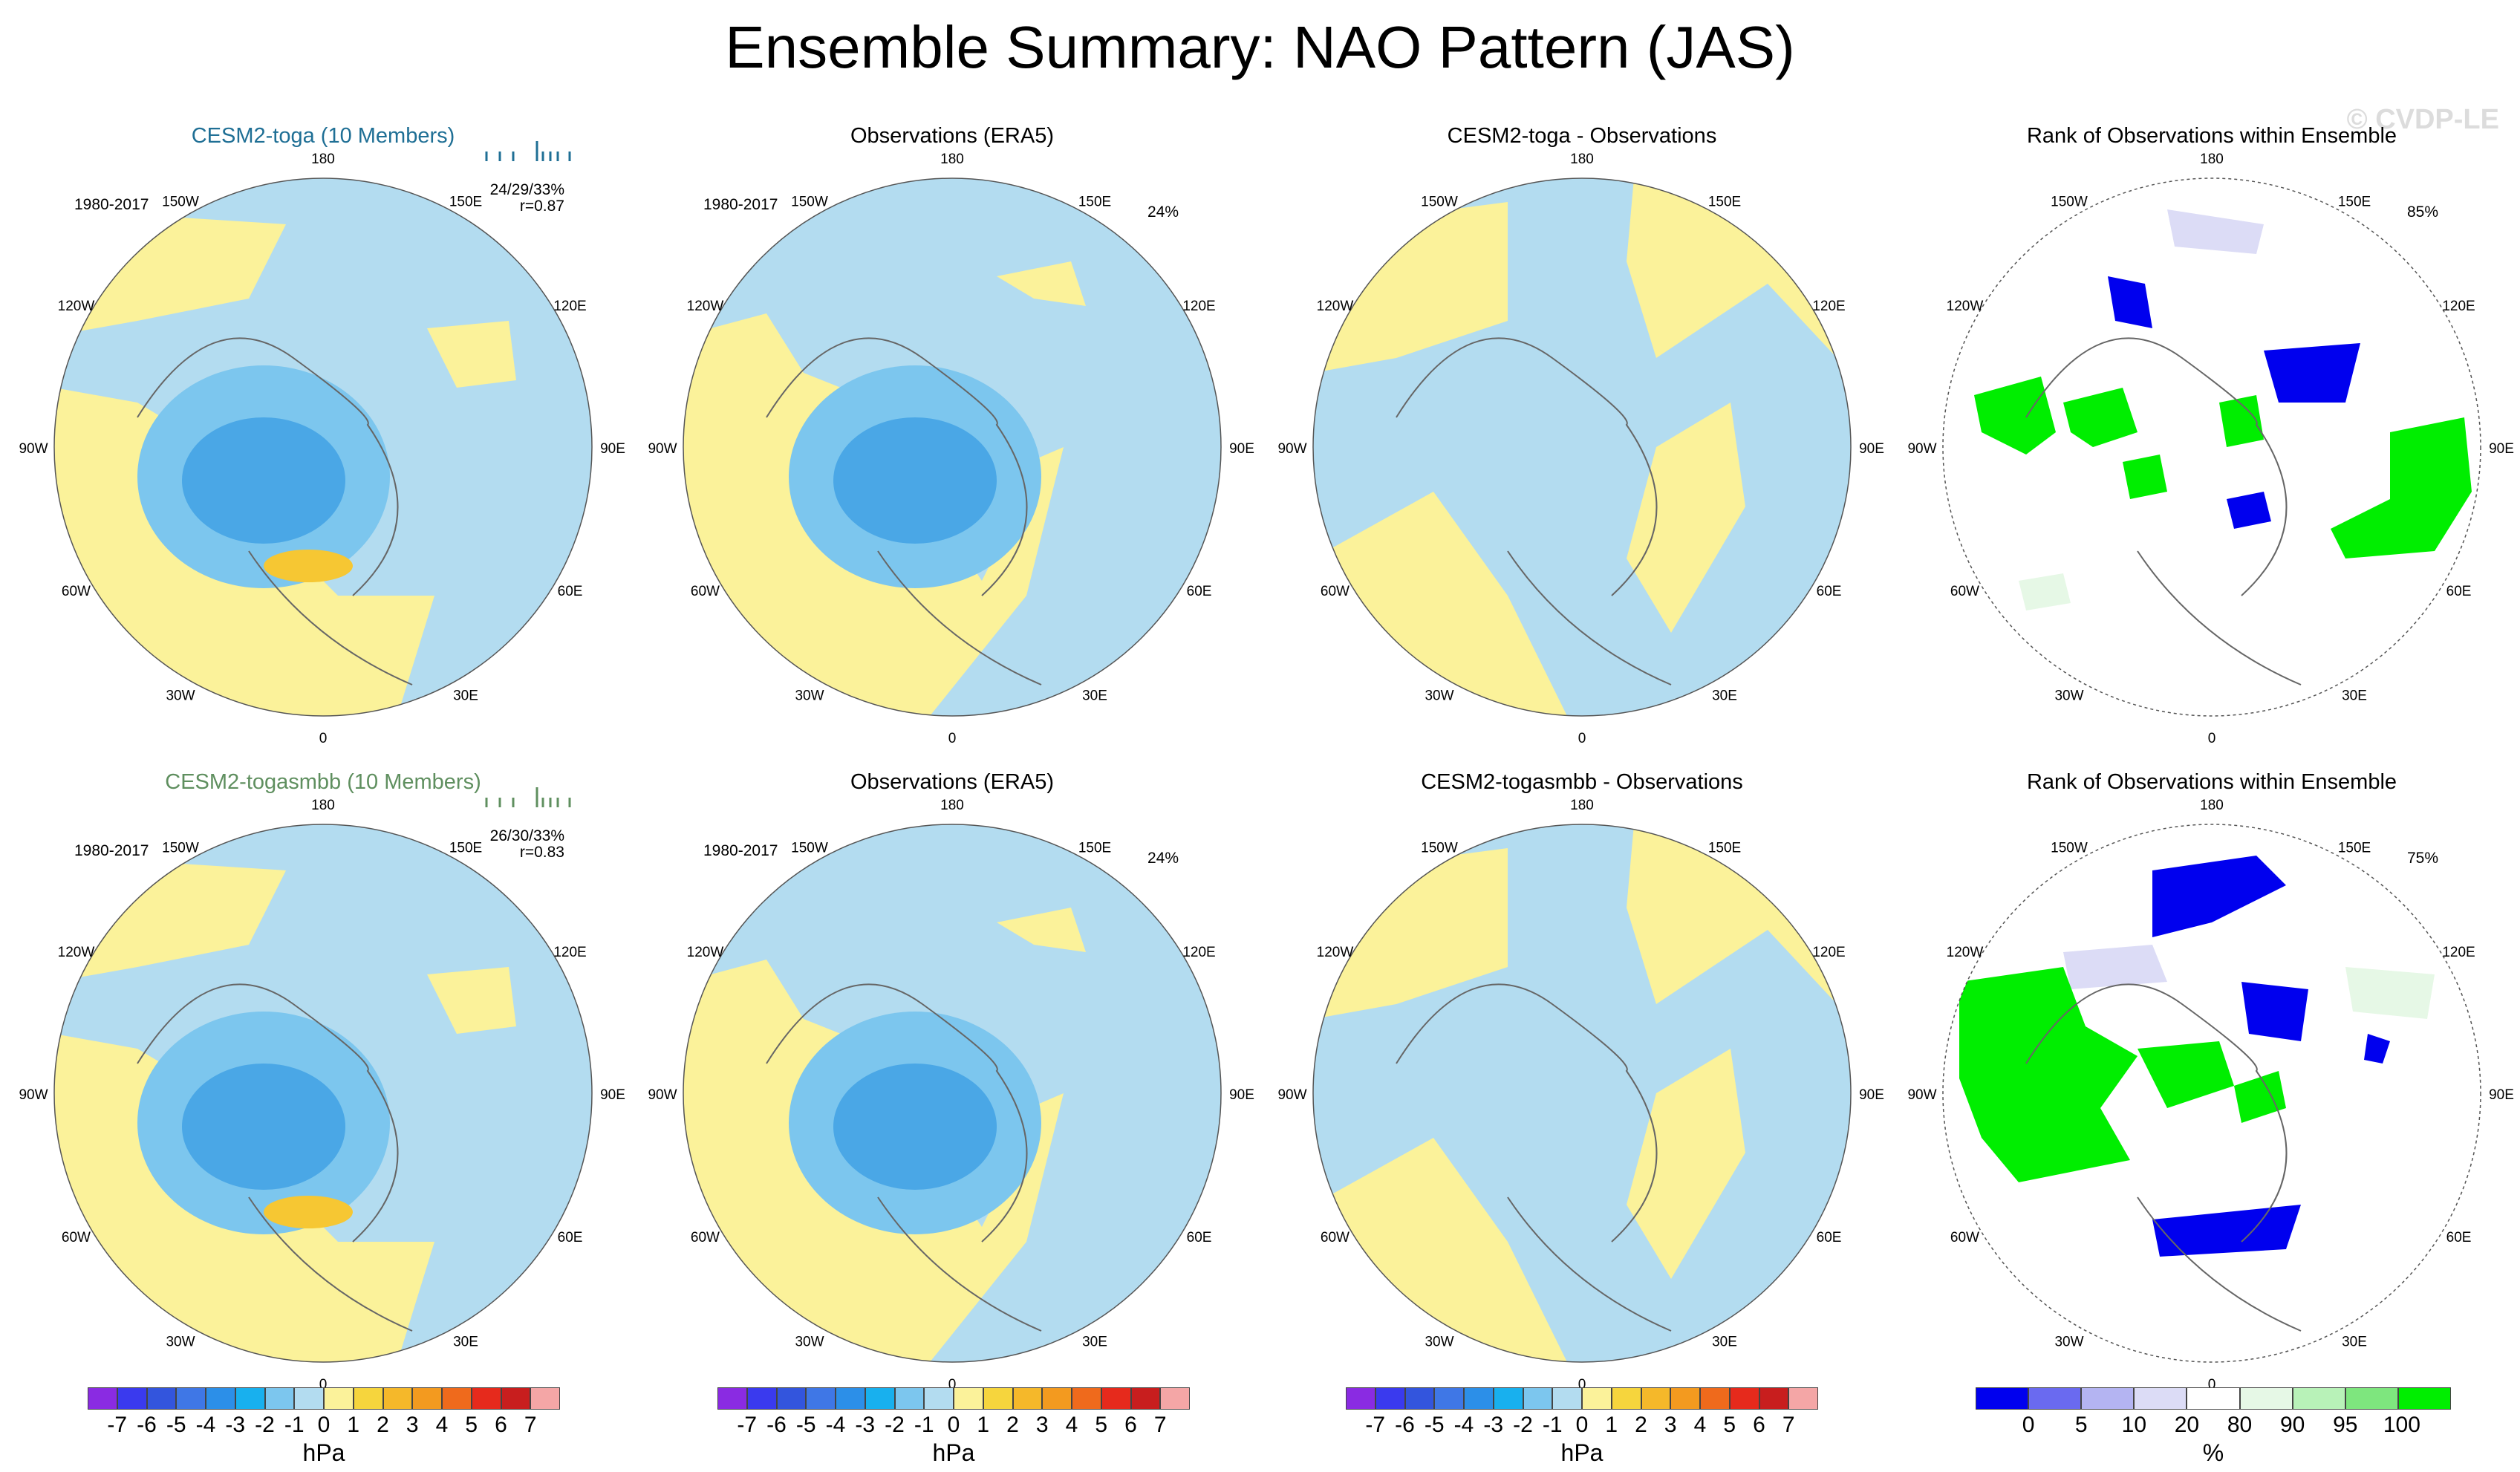  What do you see at coordinates (2292, 1425) in the screenshot?
I see `colorbar-tick-label: 90` at bounding box center [2292, 1425].